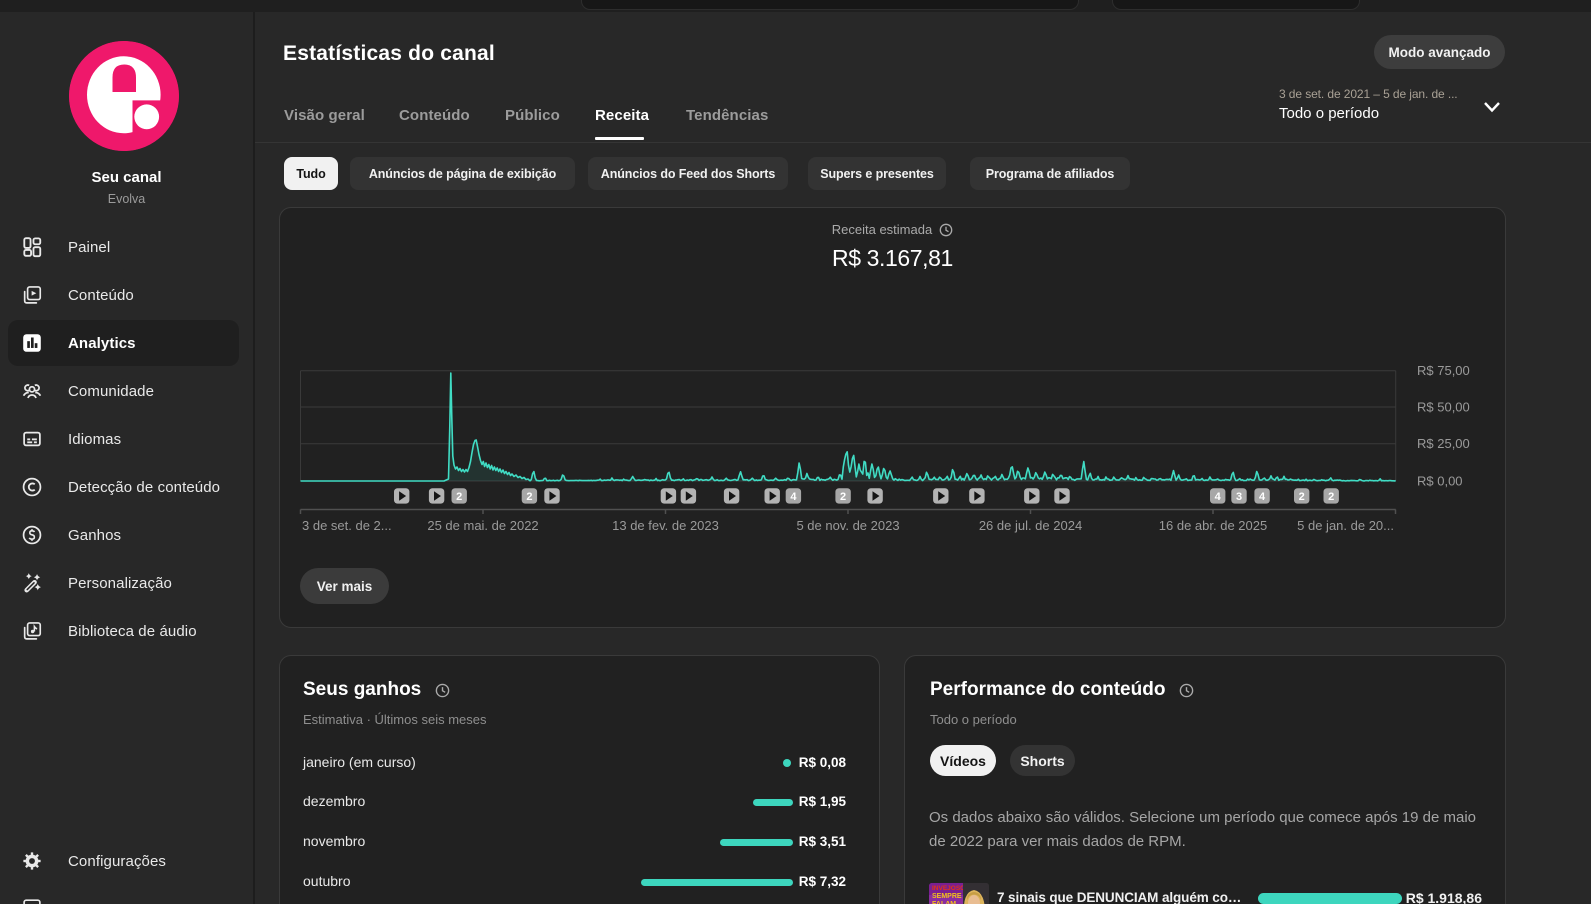 This screenshot has height=904, width=1591. Describe the element at coordinates (482, 525) in the screenshot. I see `svg-text: 25 de mai. de 2022` at that location.